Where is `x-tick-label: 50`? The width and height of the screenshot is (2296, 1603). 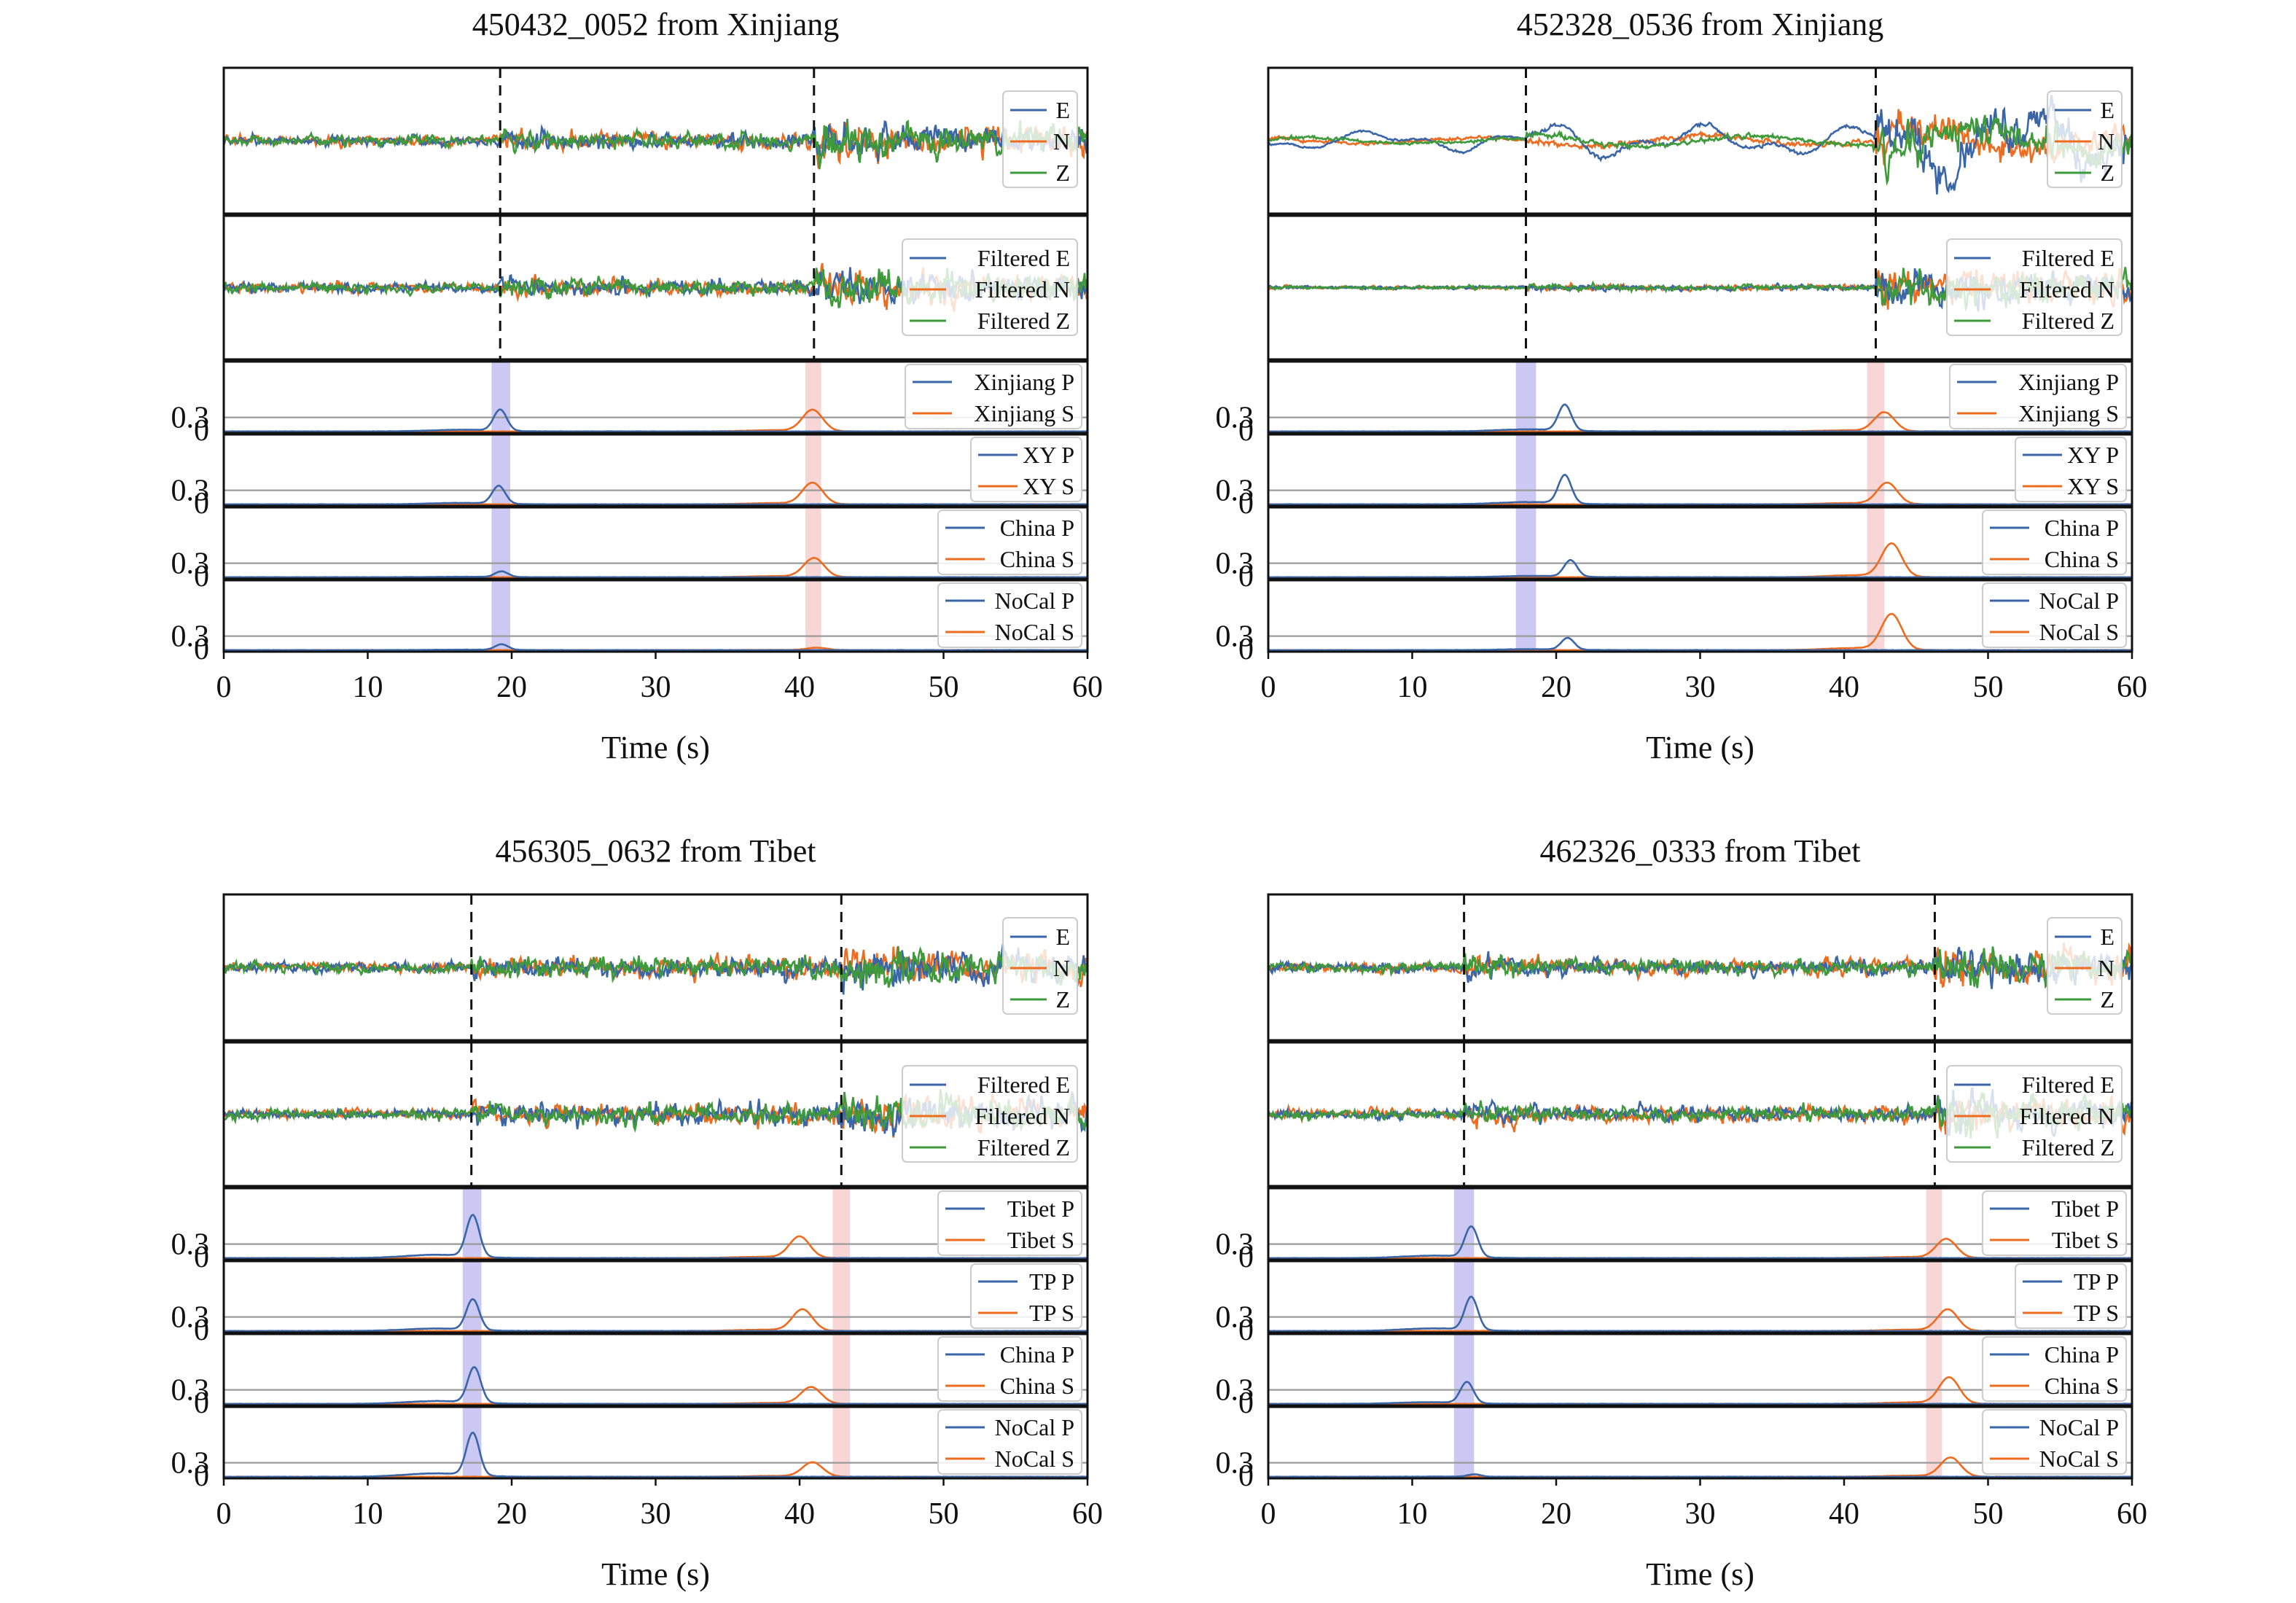
x-tick-label: 50 is located at coordinates (944, 687).